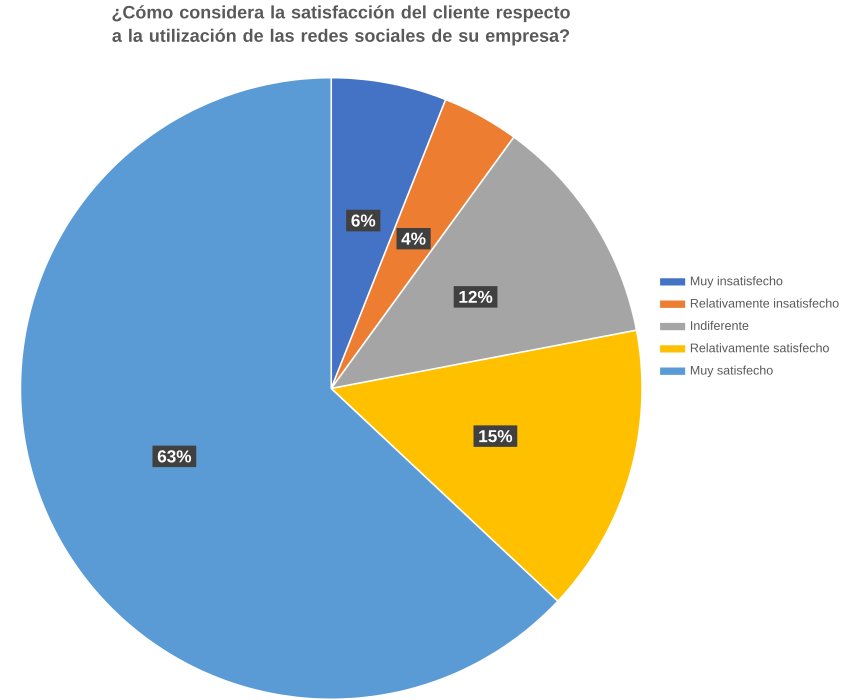 This screenshot has height=700, width=847. What do you see at coordinates (736, 282) in the screenshot?
I see `legend-label: Muy insatisfecho` at bounding box center [736, 282].